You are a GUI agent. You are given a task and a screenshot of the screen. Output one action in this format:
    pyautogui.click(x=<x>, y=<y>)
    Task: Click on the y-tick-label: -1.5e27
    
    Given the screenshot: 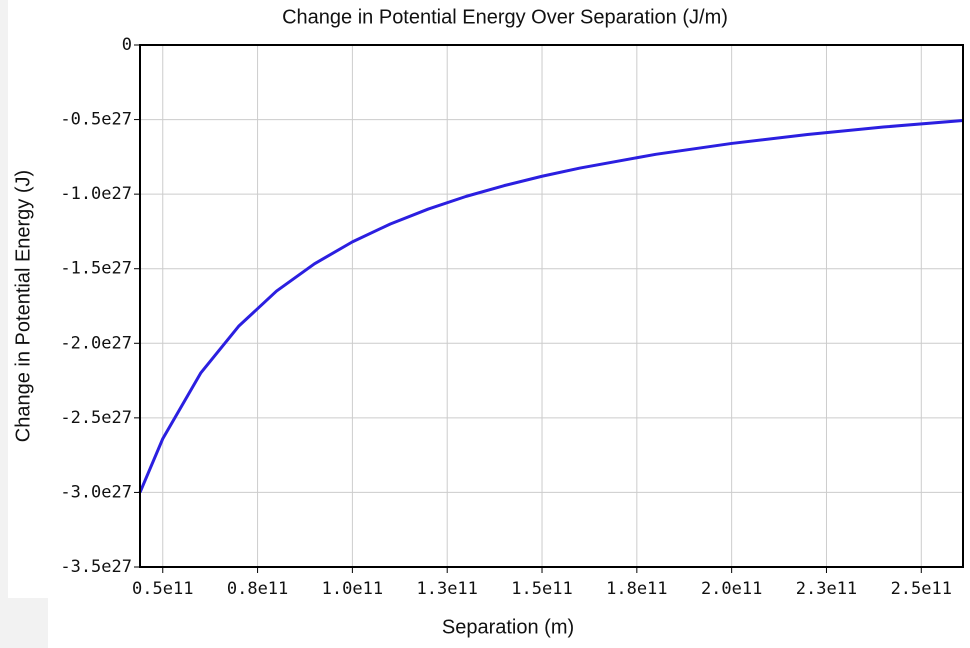 What is the action you would take?
    pyautogui.click(x=96, y=269)
    